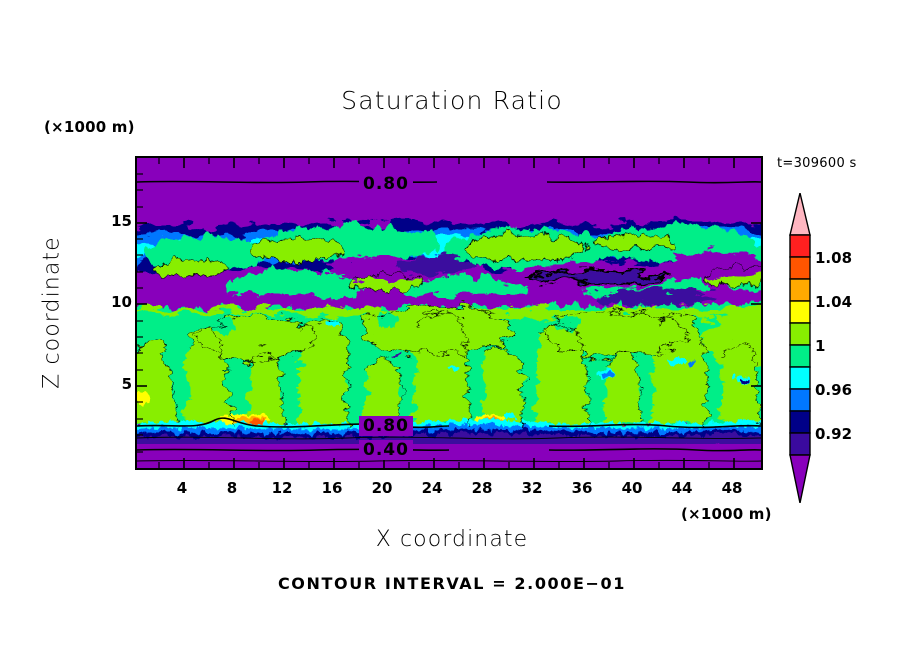 The image size is (904, 654). I want to click on y-axis-units-label: (×1000 m), so click(89, 127).